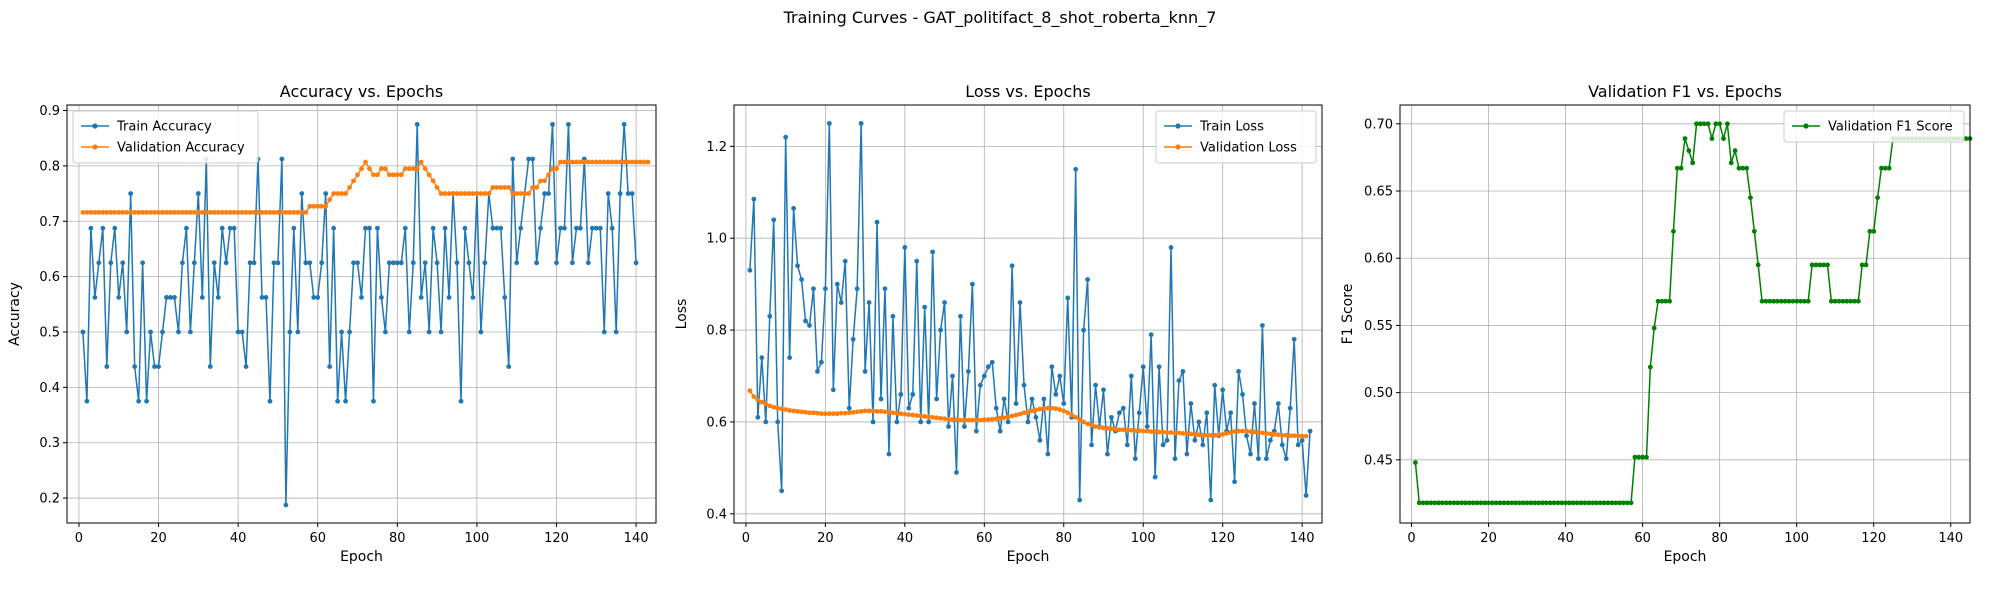  What do you see at coordinates (825, 538) in the screenshot?
I see `x-tick-label: 20` at bounding box center [825, 538].